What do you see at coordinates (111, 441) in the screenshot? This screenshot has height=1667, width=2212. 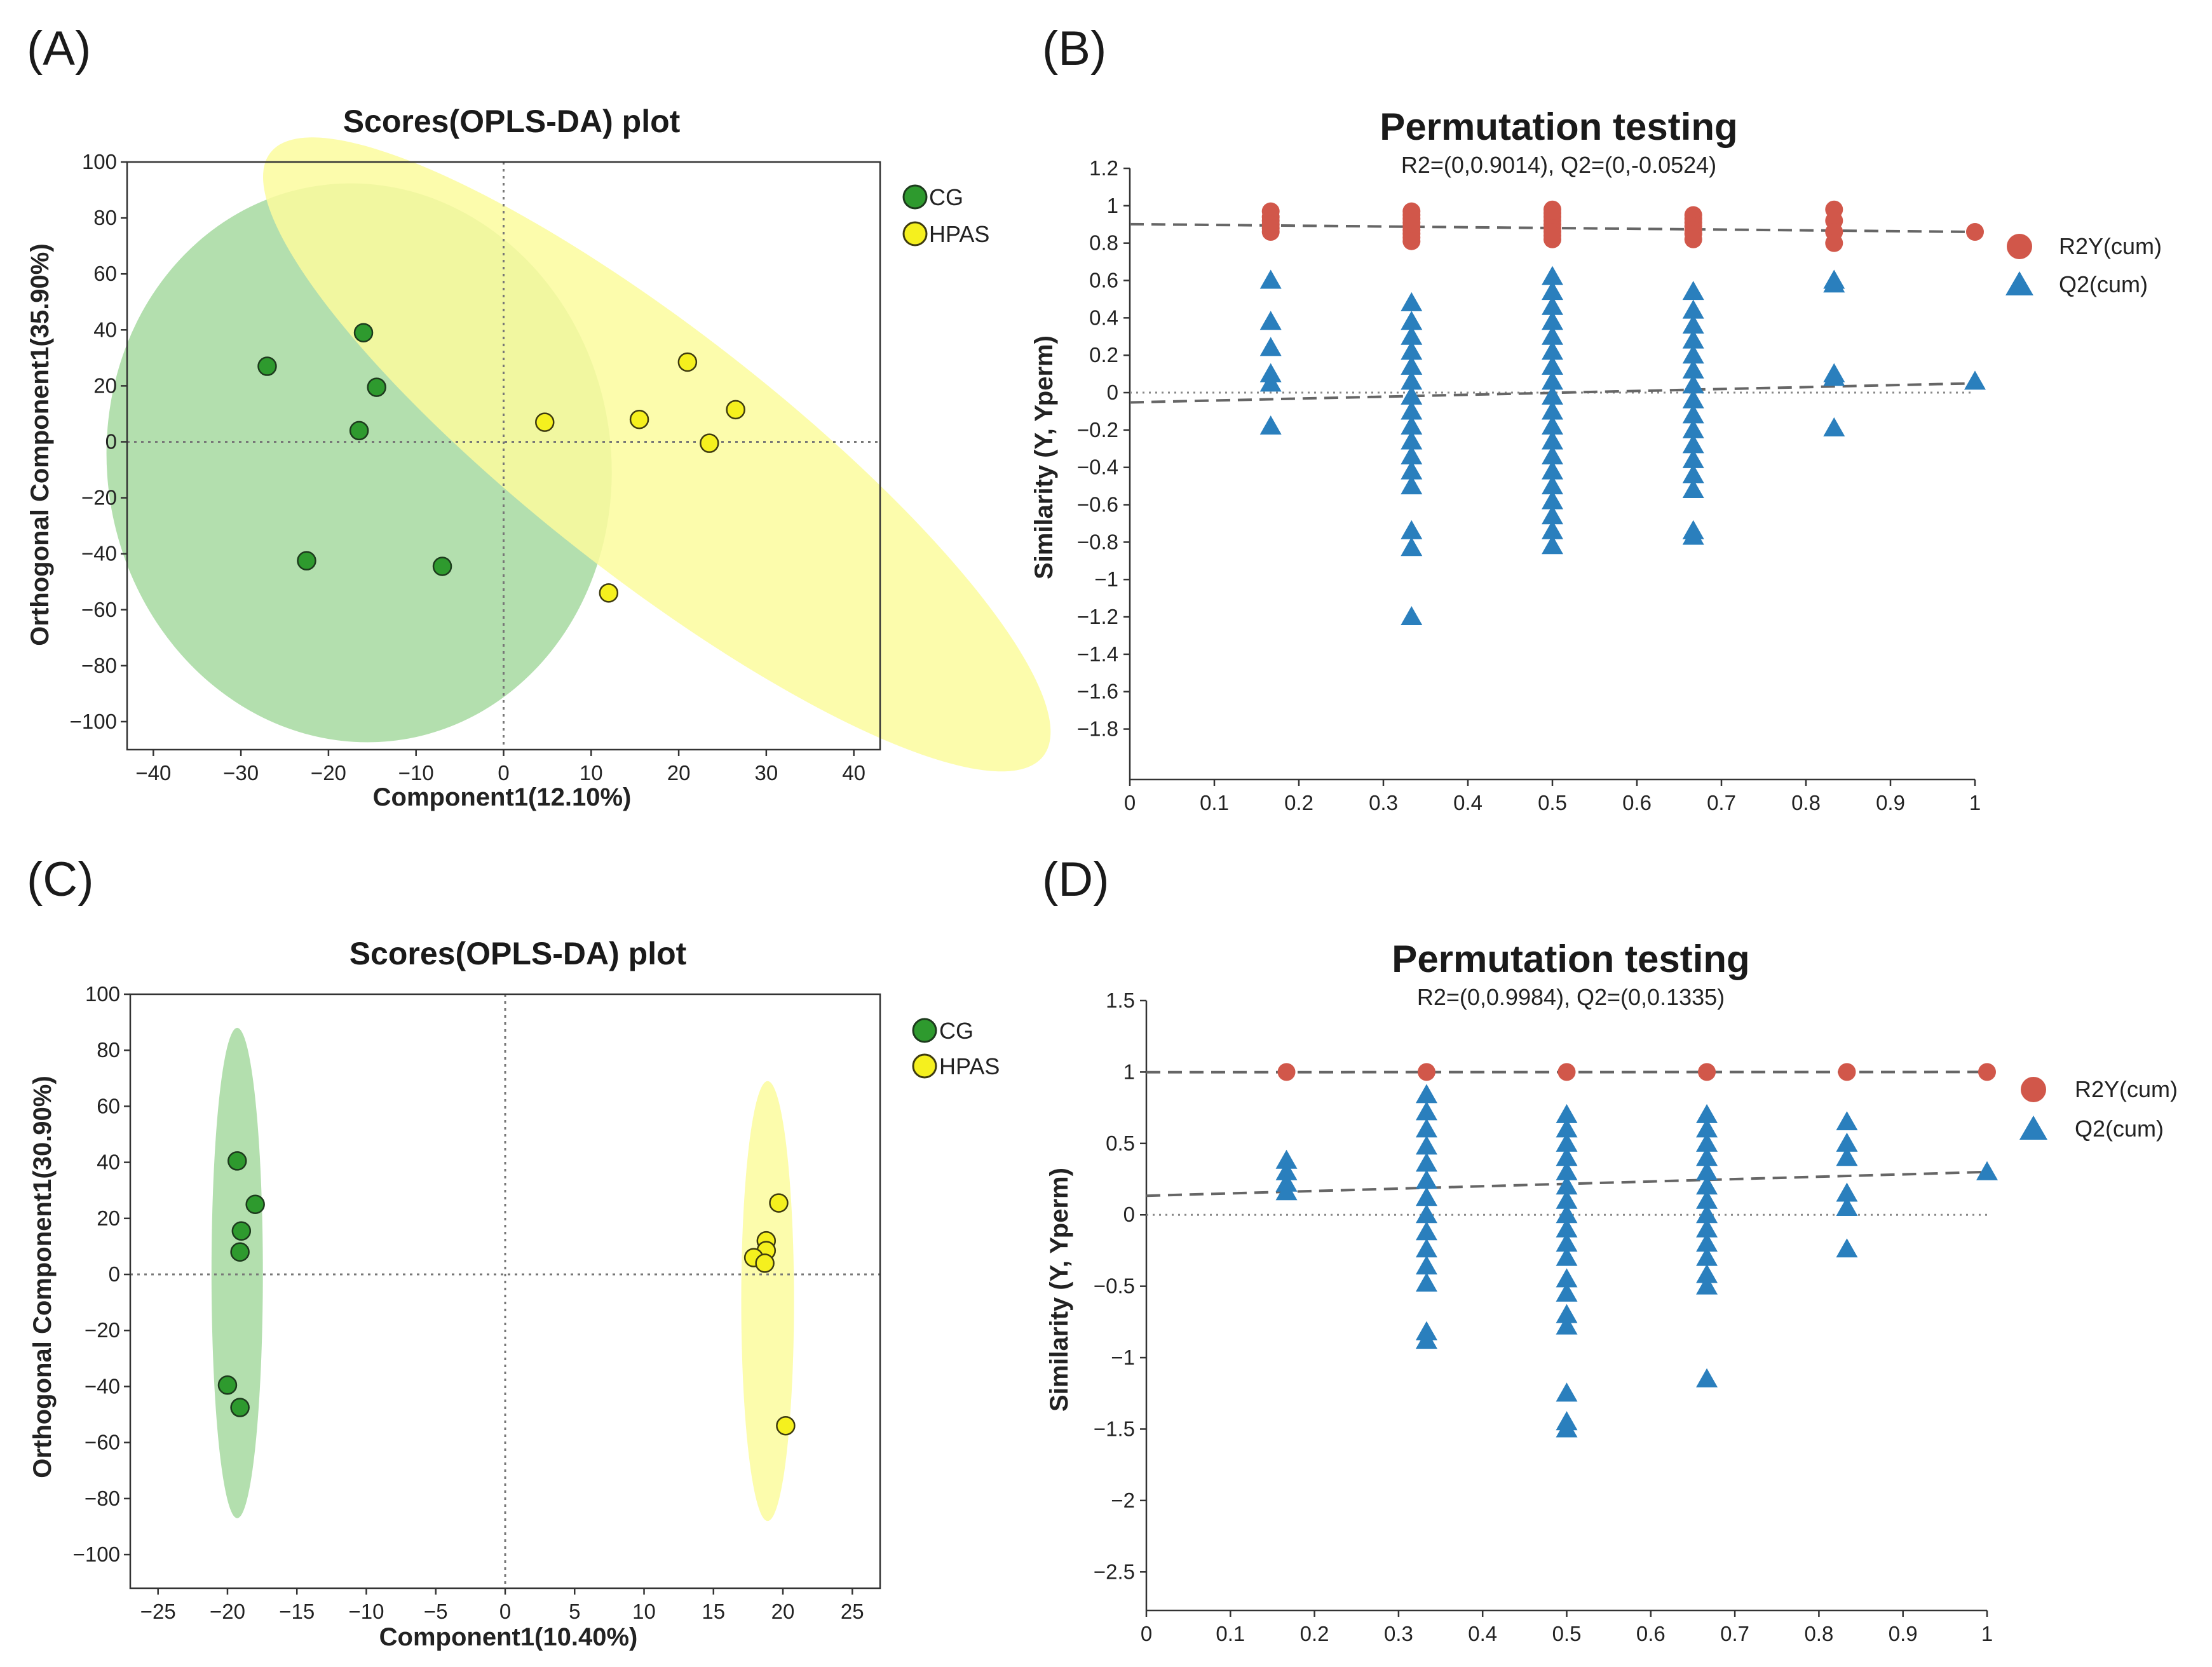 I see `chart-a-ytick-label: 0` at bounding box center [111, 441].